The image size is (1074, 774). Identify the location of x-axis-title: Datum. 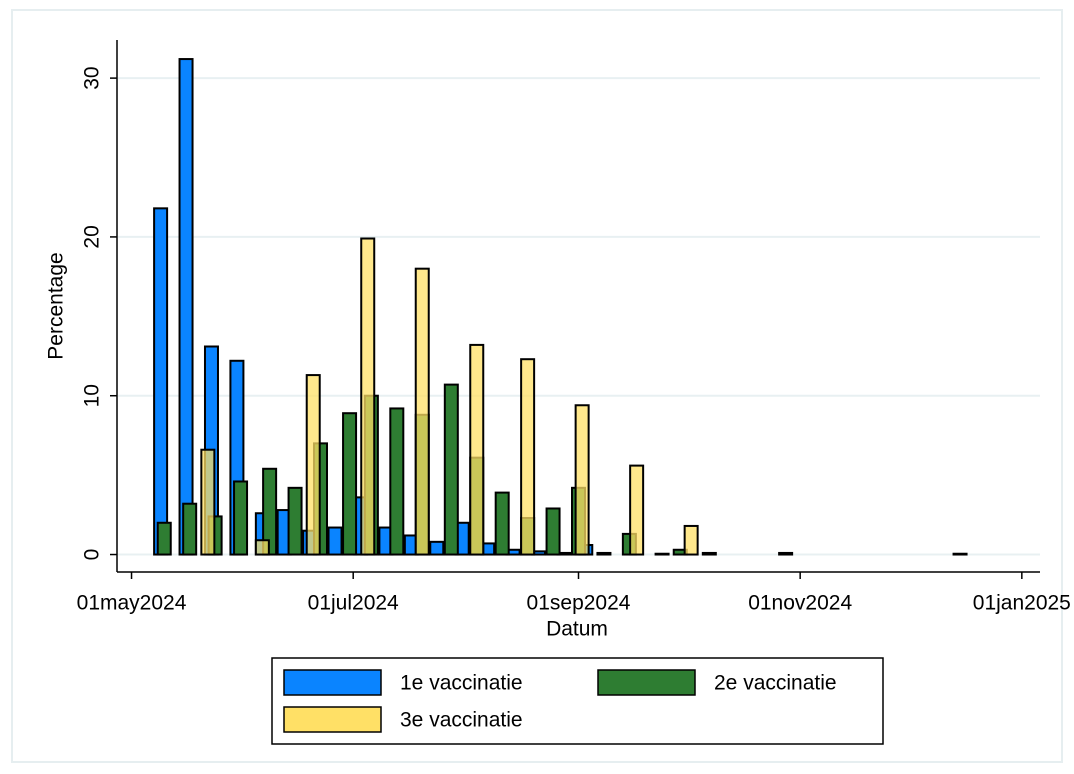
(577, 629).